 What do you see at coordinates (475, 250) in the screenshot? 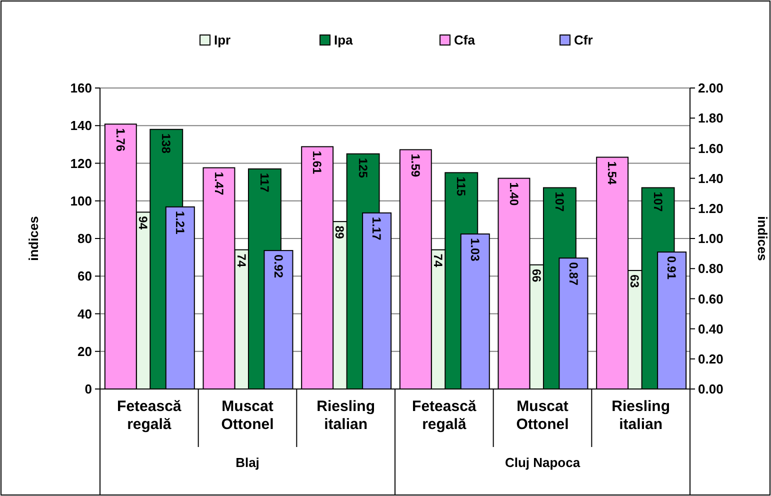
I see `data-label: 1.03` at bounding box center [475, 250].